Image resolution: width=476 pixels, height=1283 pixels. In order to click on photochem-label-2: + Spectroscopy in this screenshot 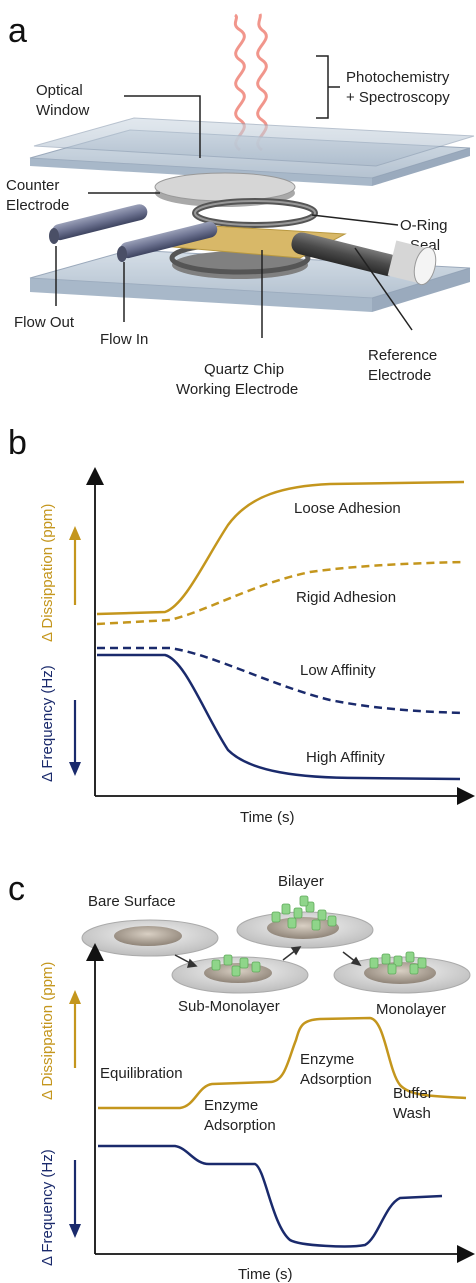, I will do `click(398, 97)`.